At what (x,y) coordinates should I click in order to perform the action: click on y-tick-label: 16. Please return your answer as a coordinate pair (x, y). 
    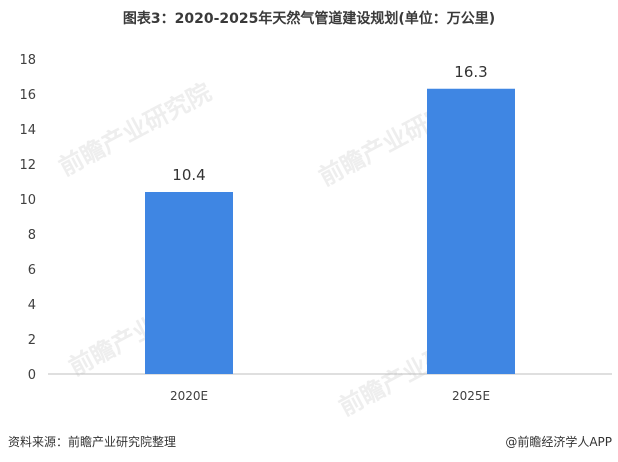
    Looking at the image, I should click on (27, 95).